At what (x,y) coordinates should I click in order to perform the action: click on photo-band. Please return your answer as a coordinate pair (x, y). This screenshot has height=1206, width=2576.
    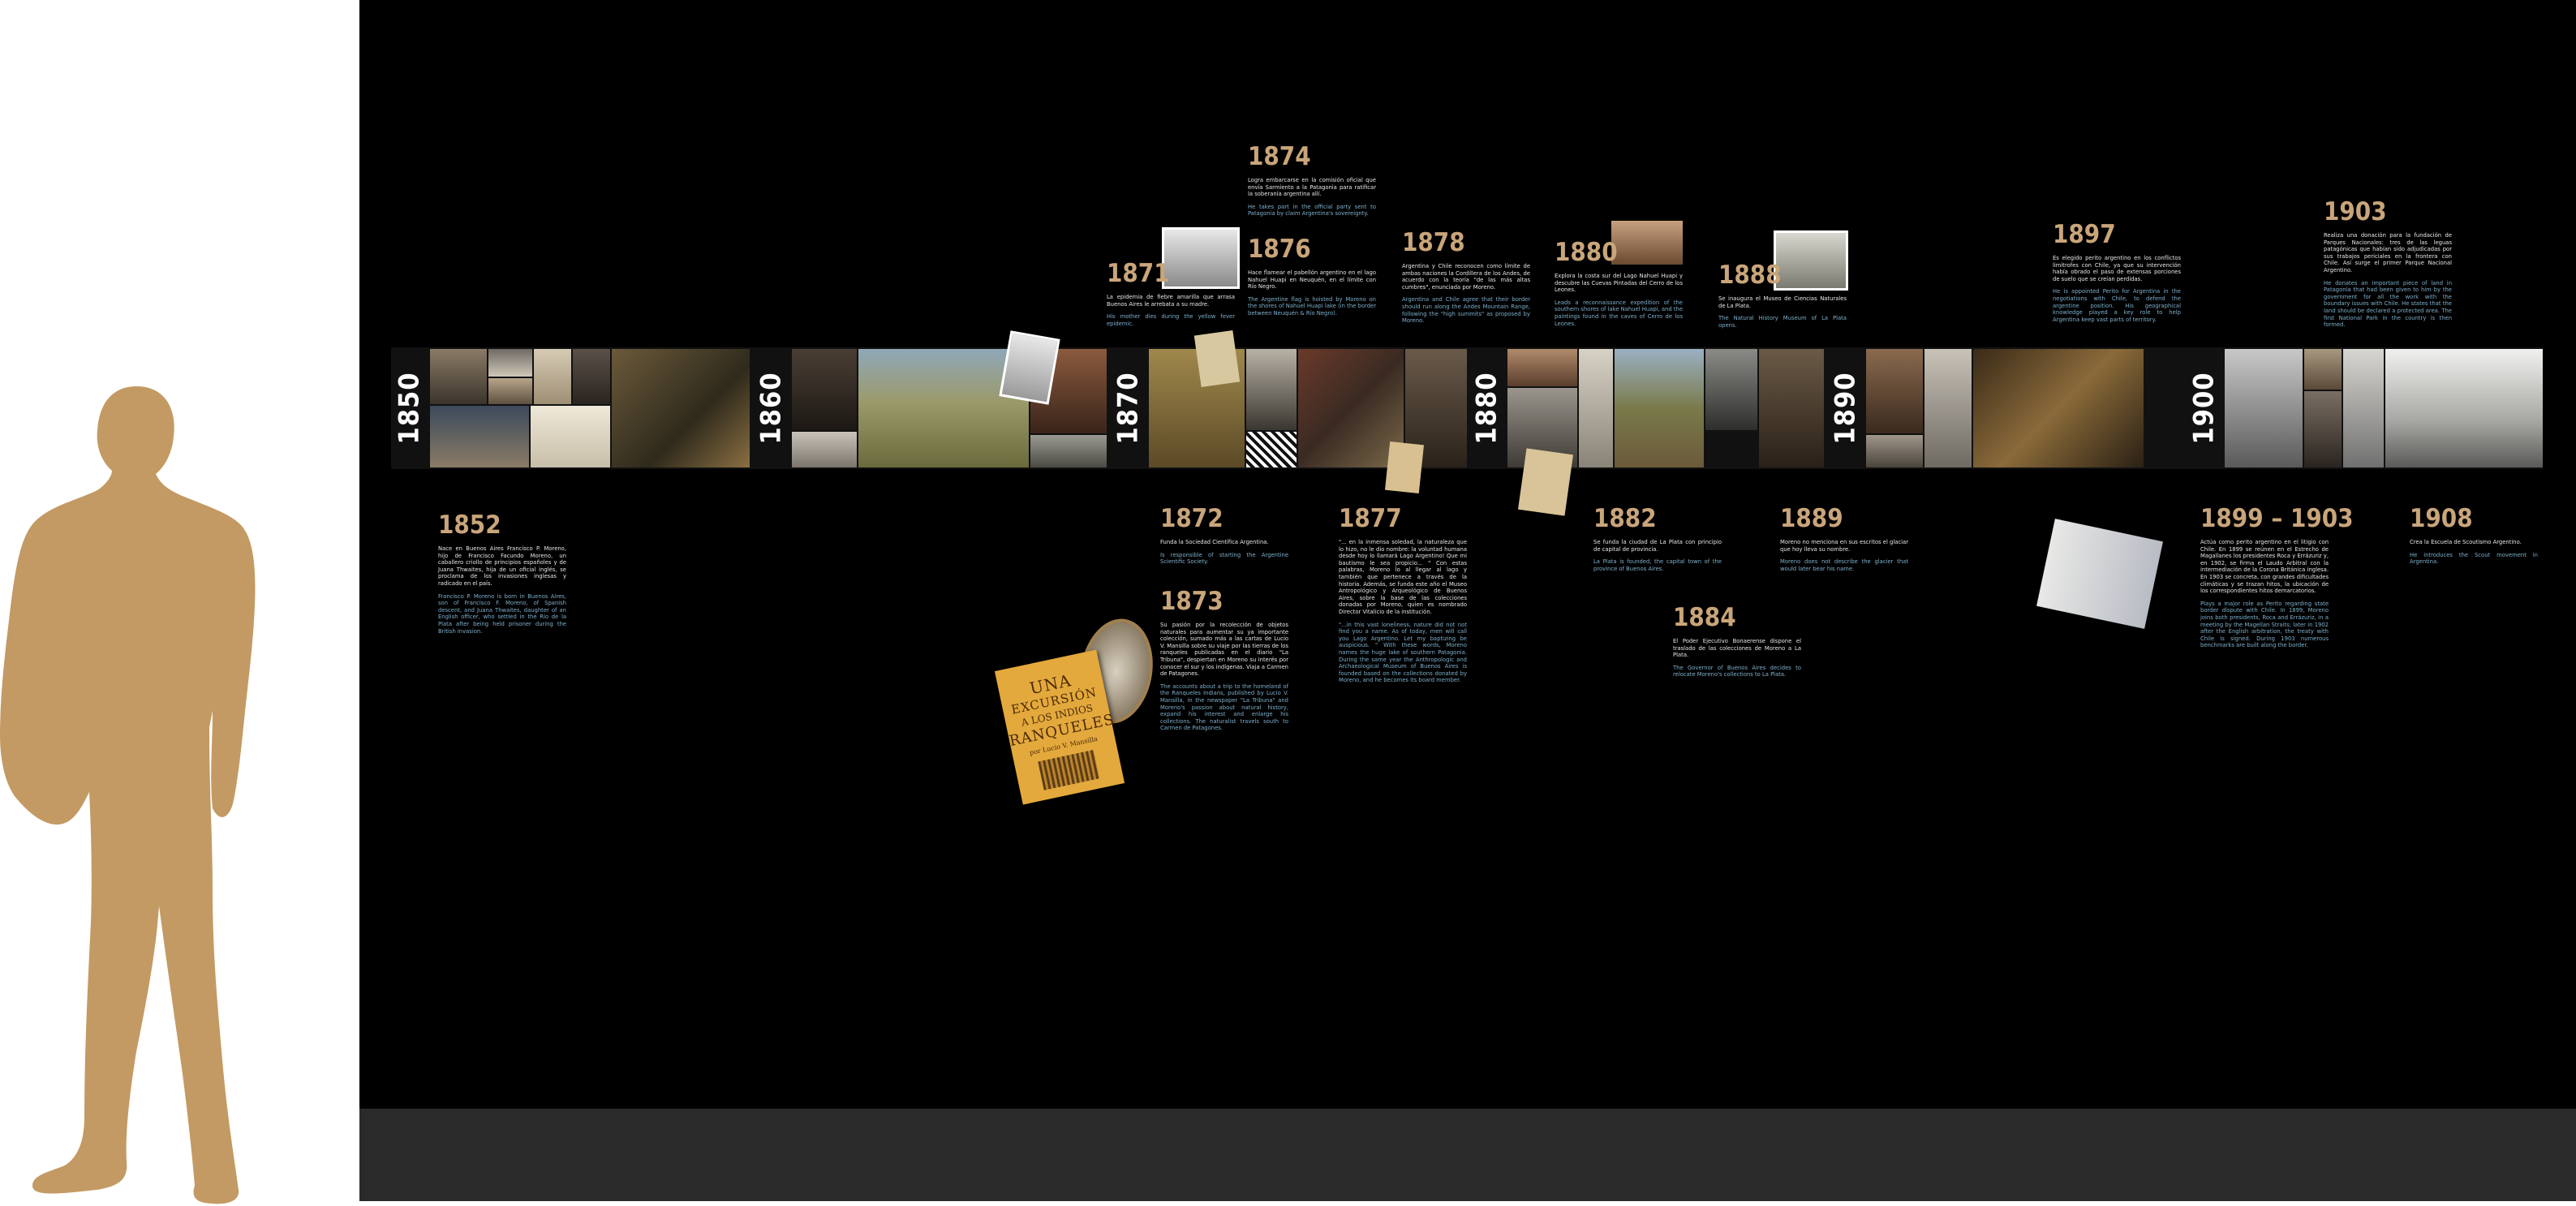
    Looking at the image, I should click on (1467, 408).